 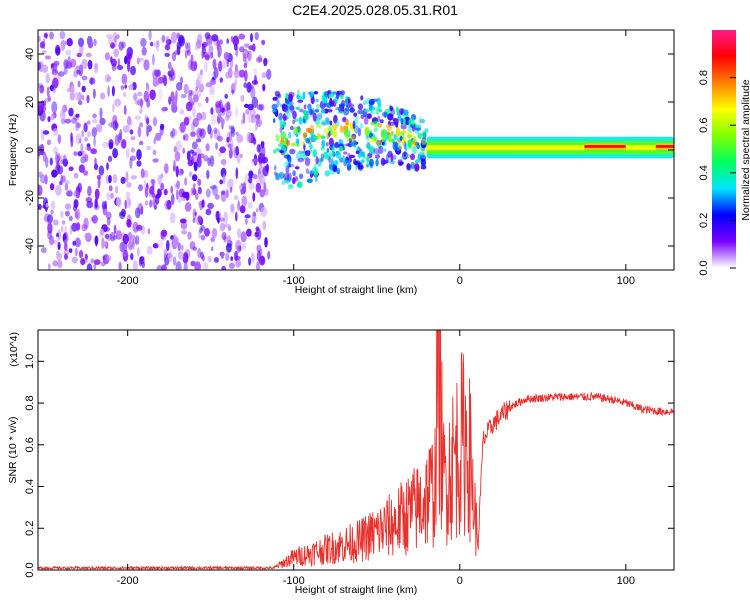 I want to click on colorbar-strip, so click(x=724, y=149).